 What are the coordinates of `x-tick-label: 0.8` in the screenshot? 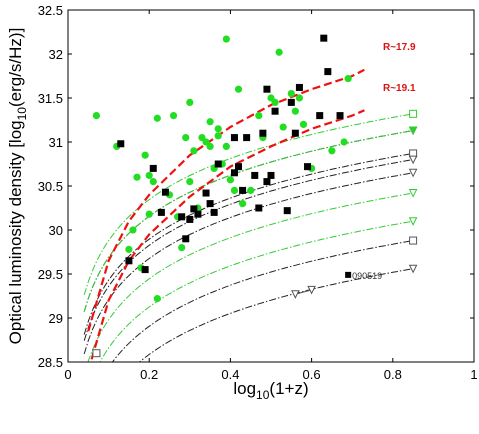 It's located at (393, 374).